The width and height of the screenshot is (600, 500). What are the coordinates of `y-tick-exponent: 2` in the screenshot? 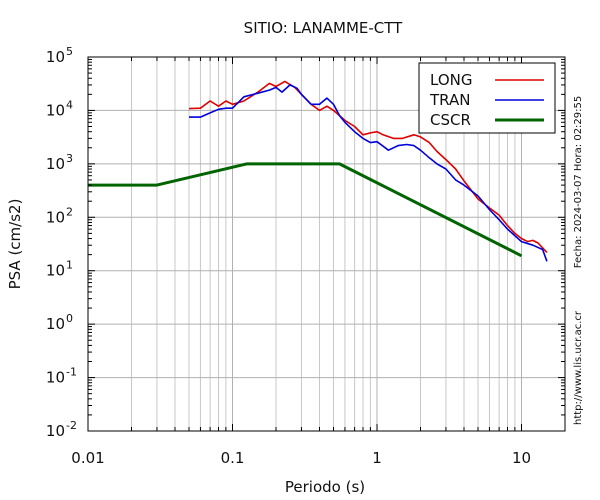 It's located at (69, 211).